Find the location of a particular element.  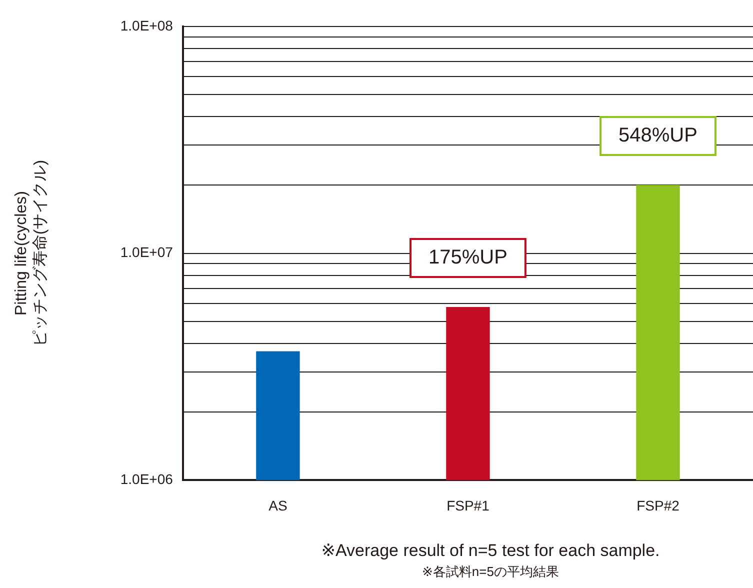

y-tick-label: 1.0E+07 is located at coordinates (147, 252).